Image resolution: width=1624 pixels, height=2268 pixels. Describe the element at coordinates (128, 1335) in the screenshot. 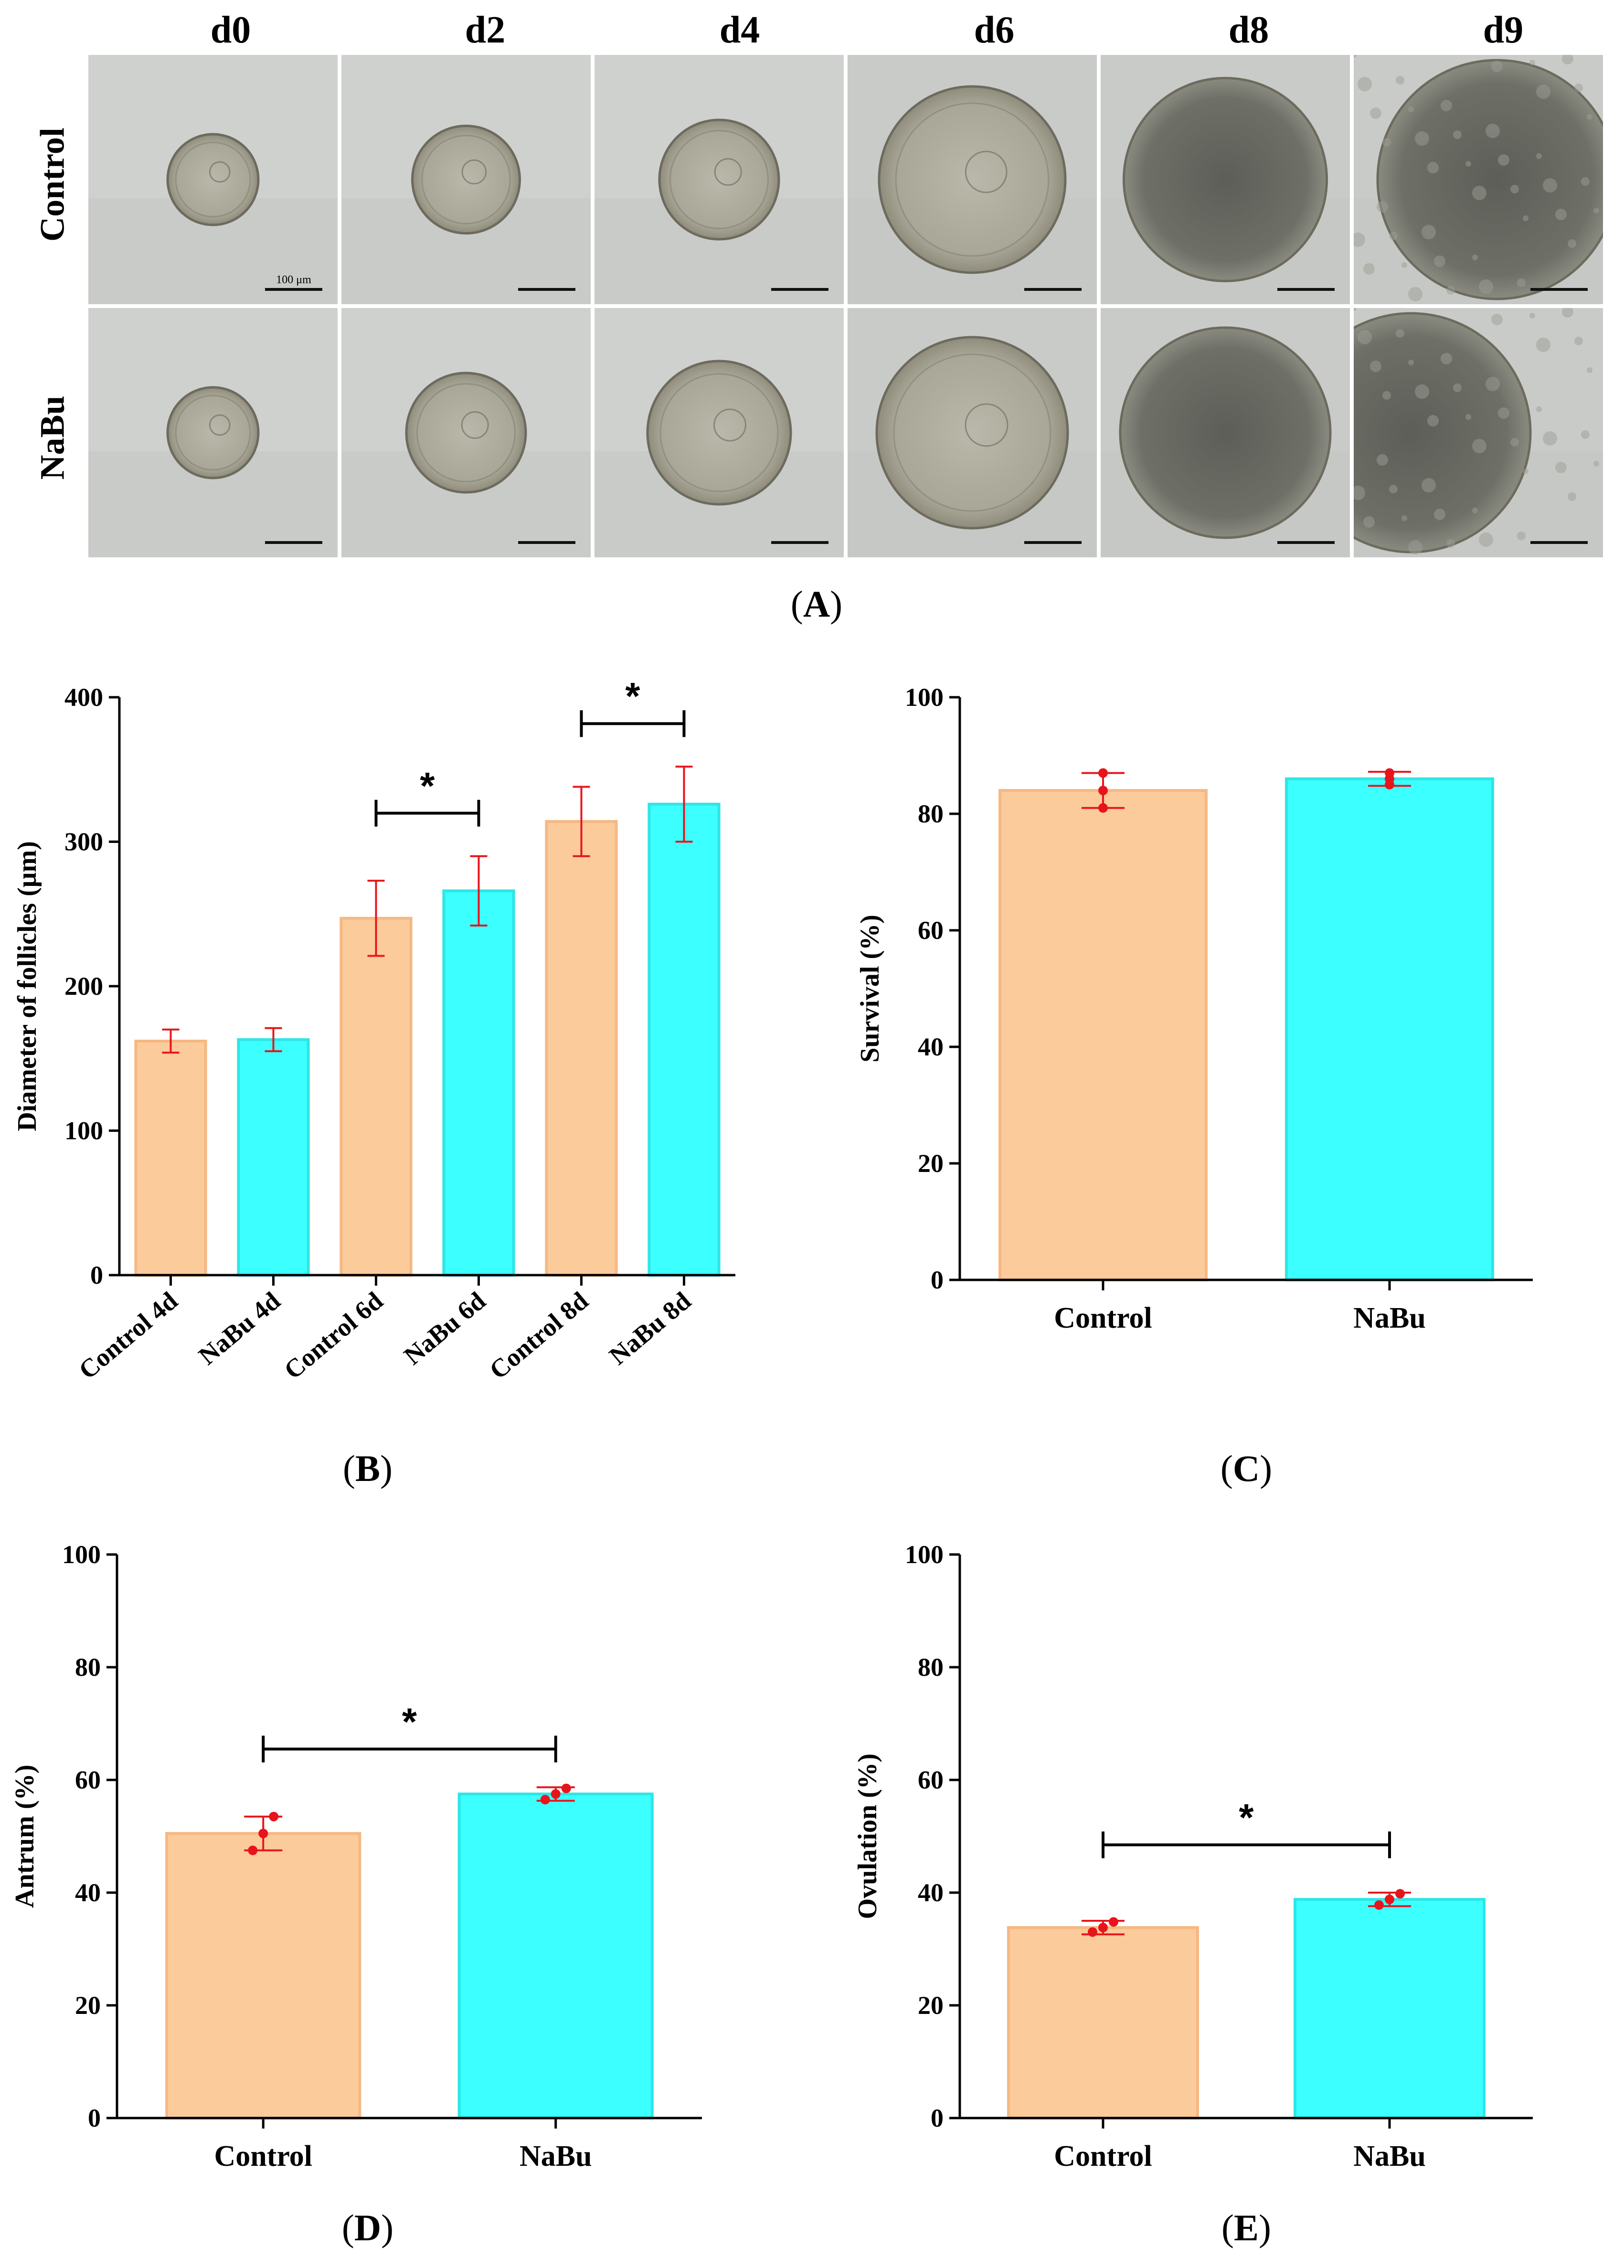

I see `x-tick-label: Control 4d` at that location.